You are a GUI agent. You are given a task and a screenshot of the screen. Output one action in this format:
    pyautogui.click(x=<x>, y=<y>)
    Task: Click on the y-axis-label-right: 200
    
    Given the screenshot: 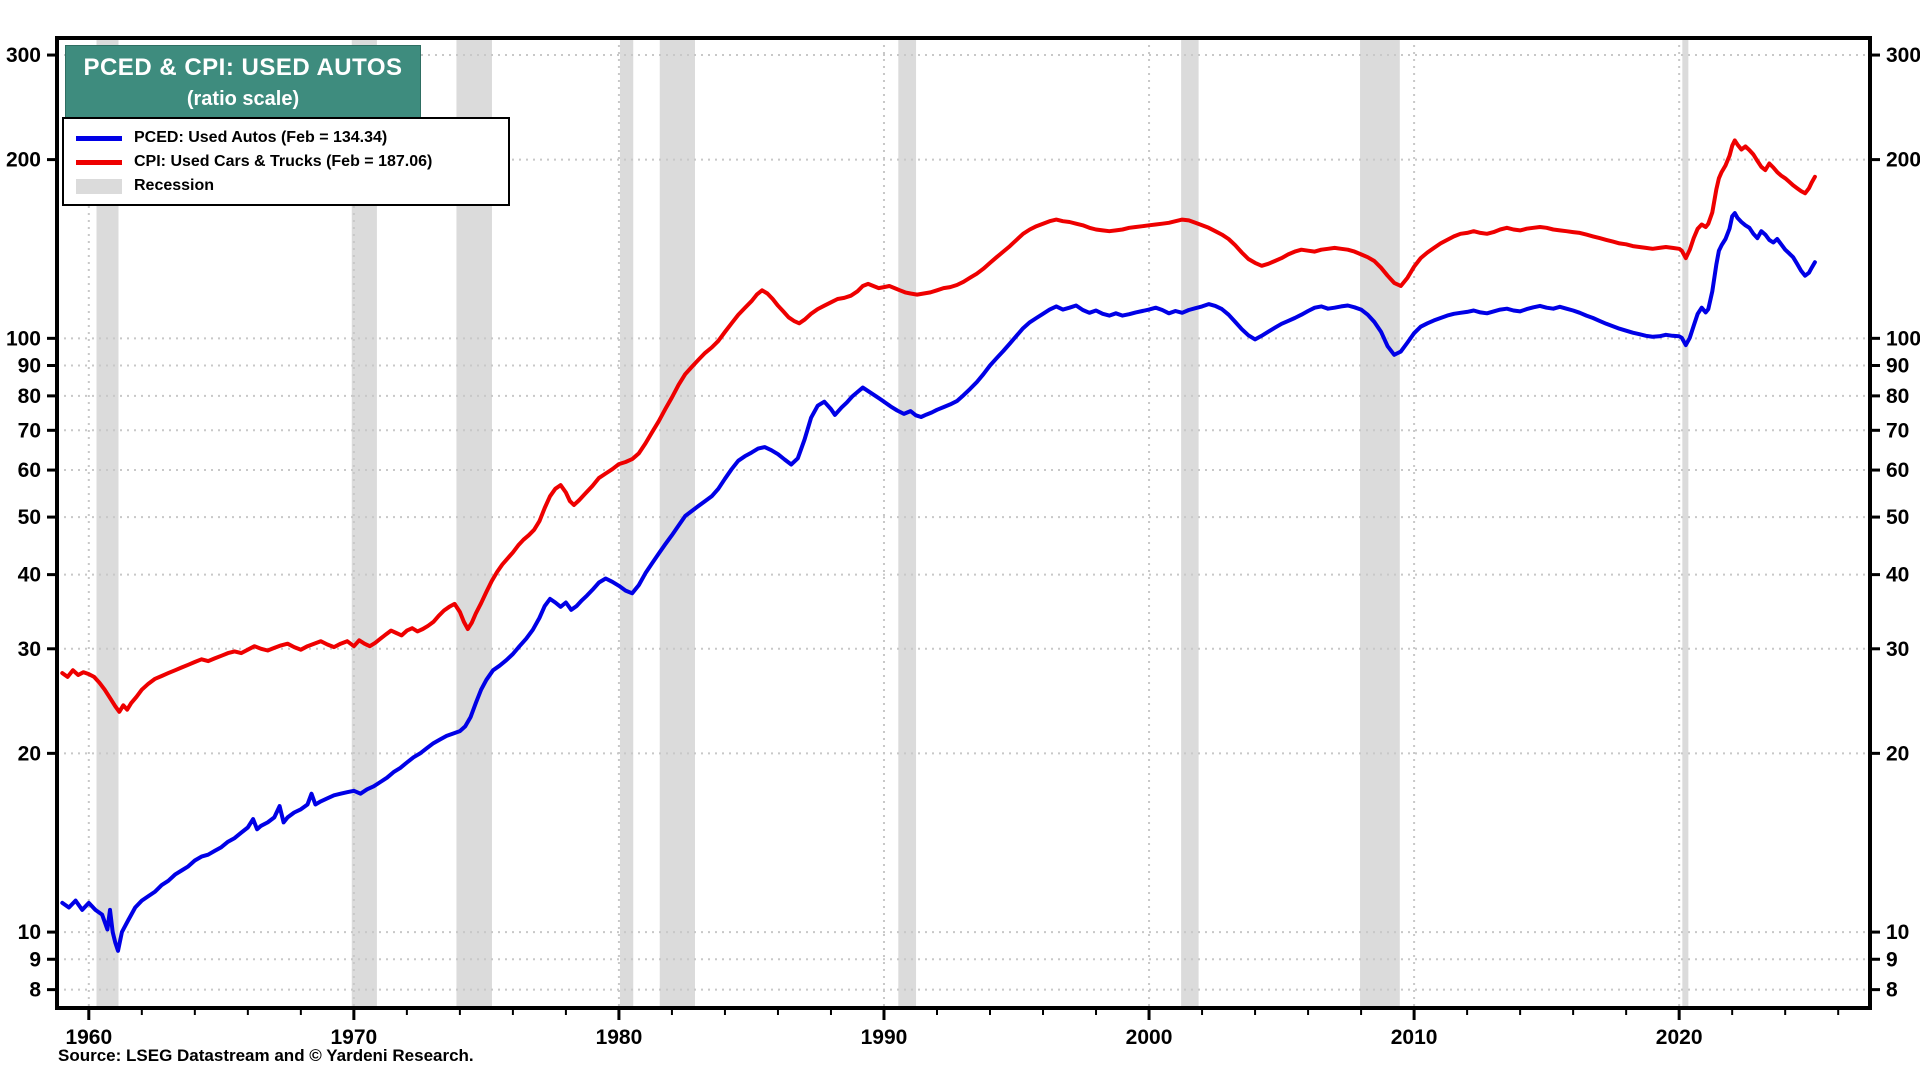 What is the action you would take?
    pyautogui.click(x=1903, y=160)
    